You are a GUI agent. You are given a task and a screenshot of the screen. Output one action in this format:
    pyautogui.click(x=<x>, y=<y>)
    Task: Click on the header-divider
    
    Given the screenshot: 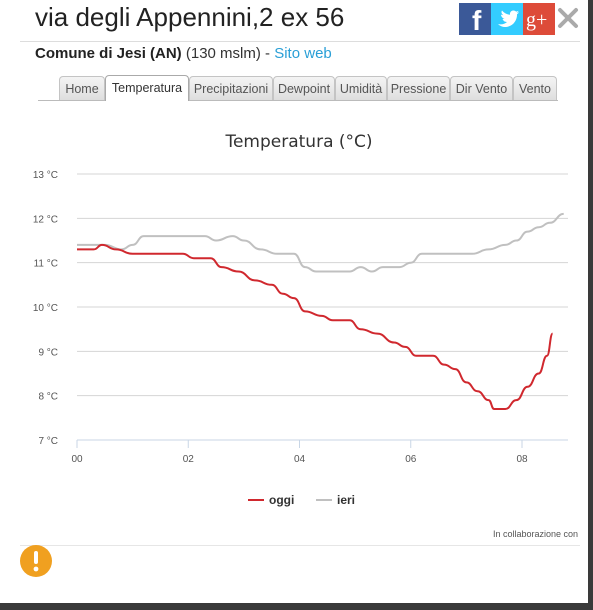 What is the action you would take?
    pyautogui.click(x=300, y=41)
    